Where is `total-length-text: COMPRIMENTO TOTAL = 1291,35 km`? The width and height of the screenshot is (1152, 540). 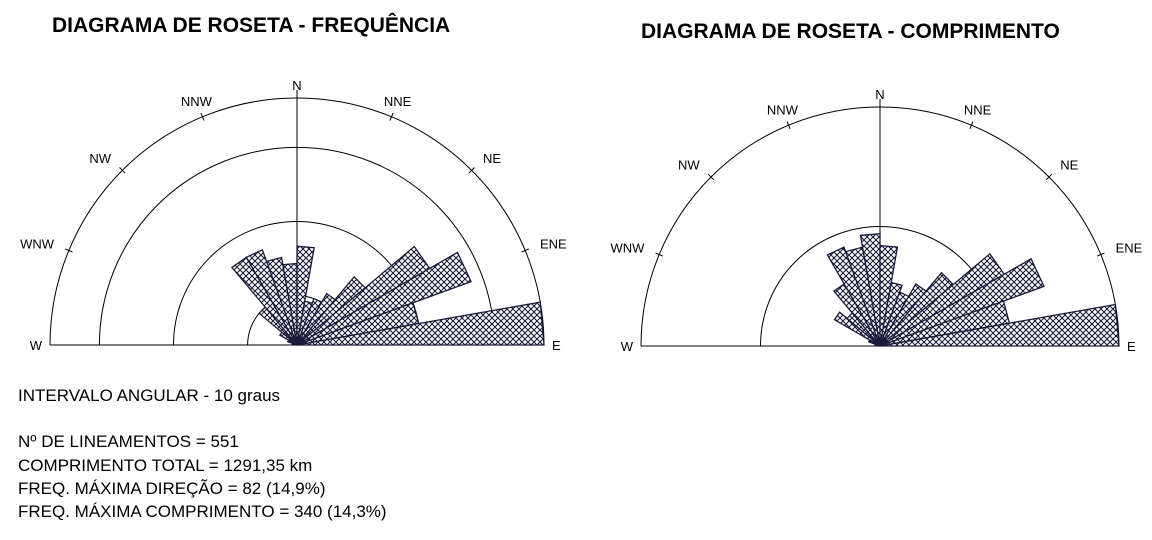
total-length-text: COMPRIMENTO TOTAL = 1291,35 km is located at coordinates (165, 465).